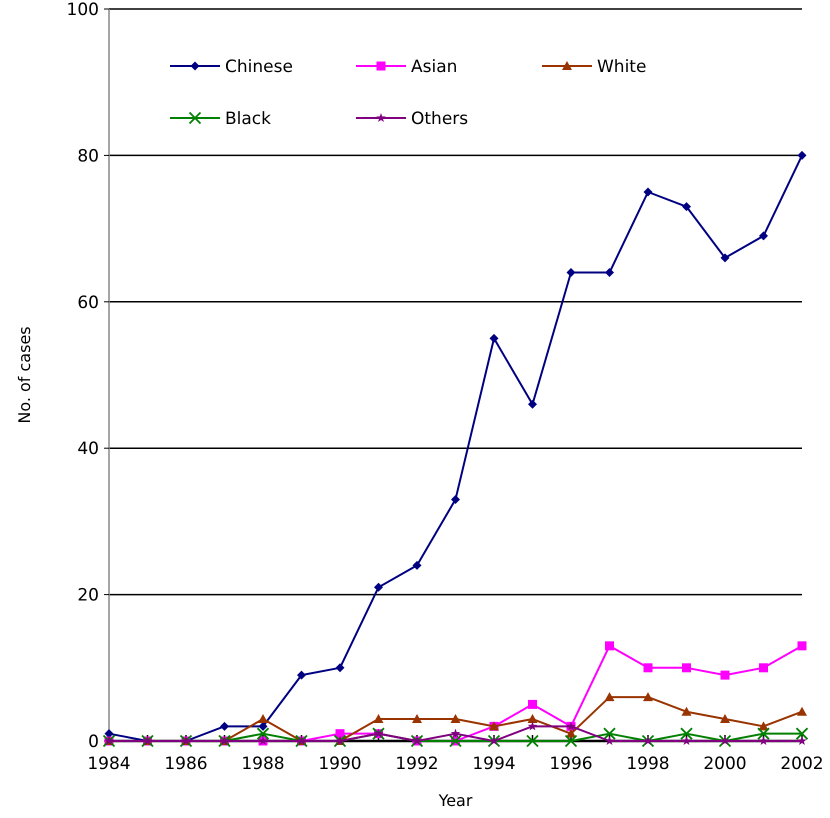 This screenshot has width=830, height=818. What do you see at coordinates (24, 375) in the screenshot?
I see `y-axis-title: No. of cases` at bounding box center [24, 375].